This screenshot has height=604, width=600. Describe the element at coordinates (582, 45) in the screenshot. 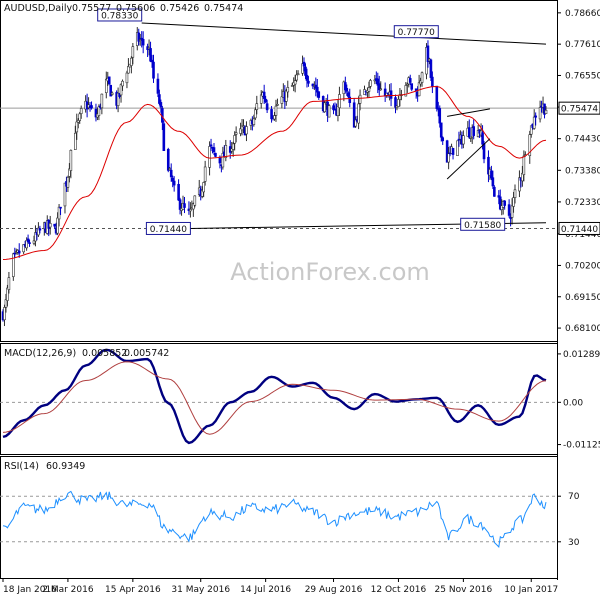

I see `price-y-tick-label: 0.77610` at that location.